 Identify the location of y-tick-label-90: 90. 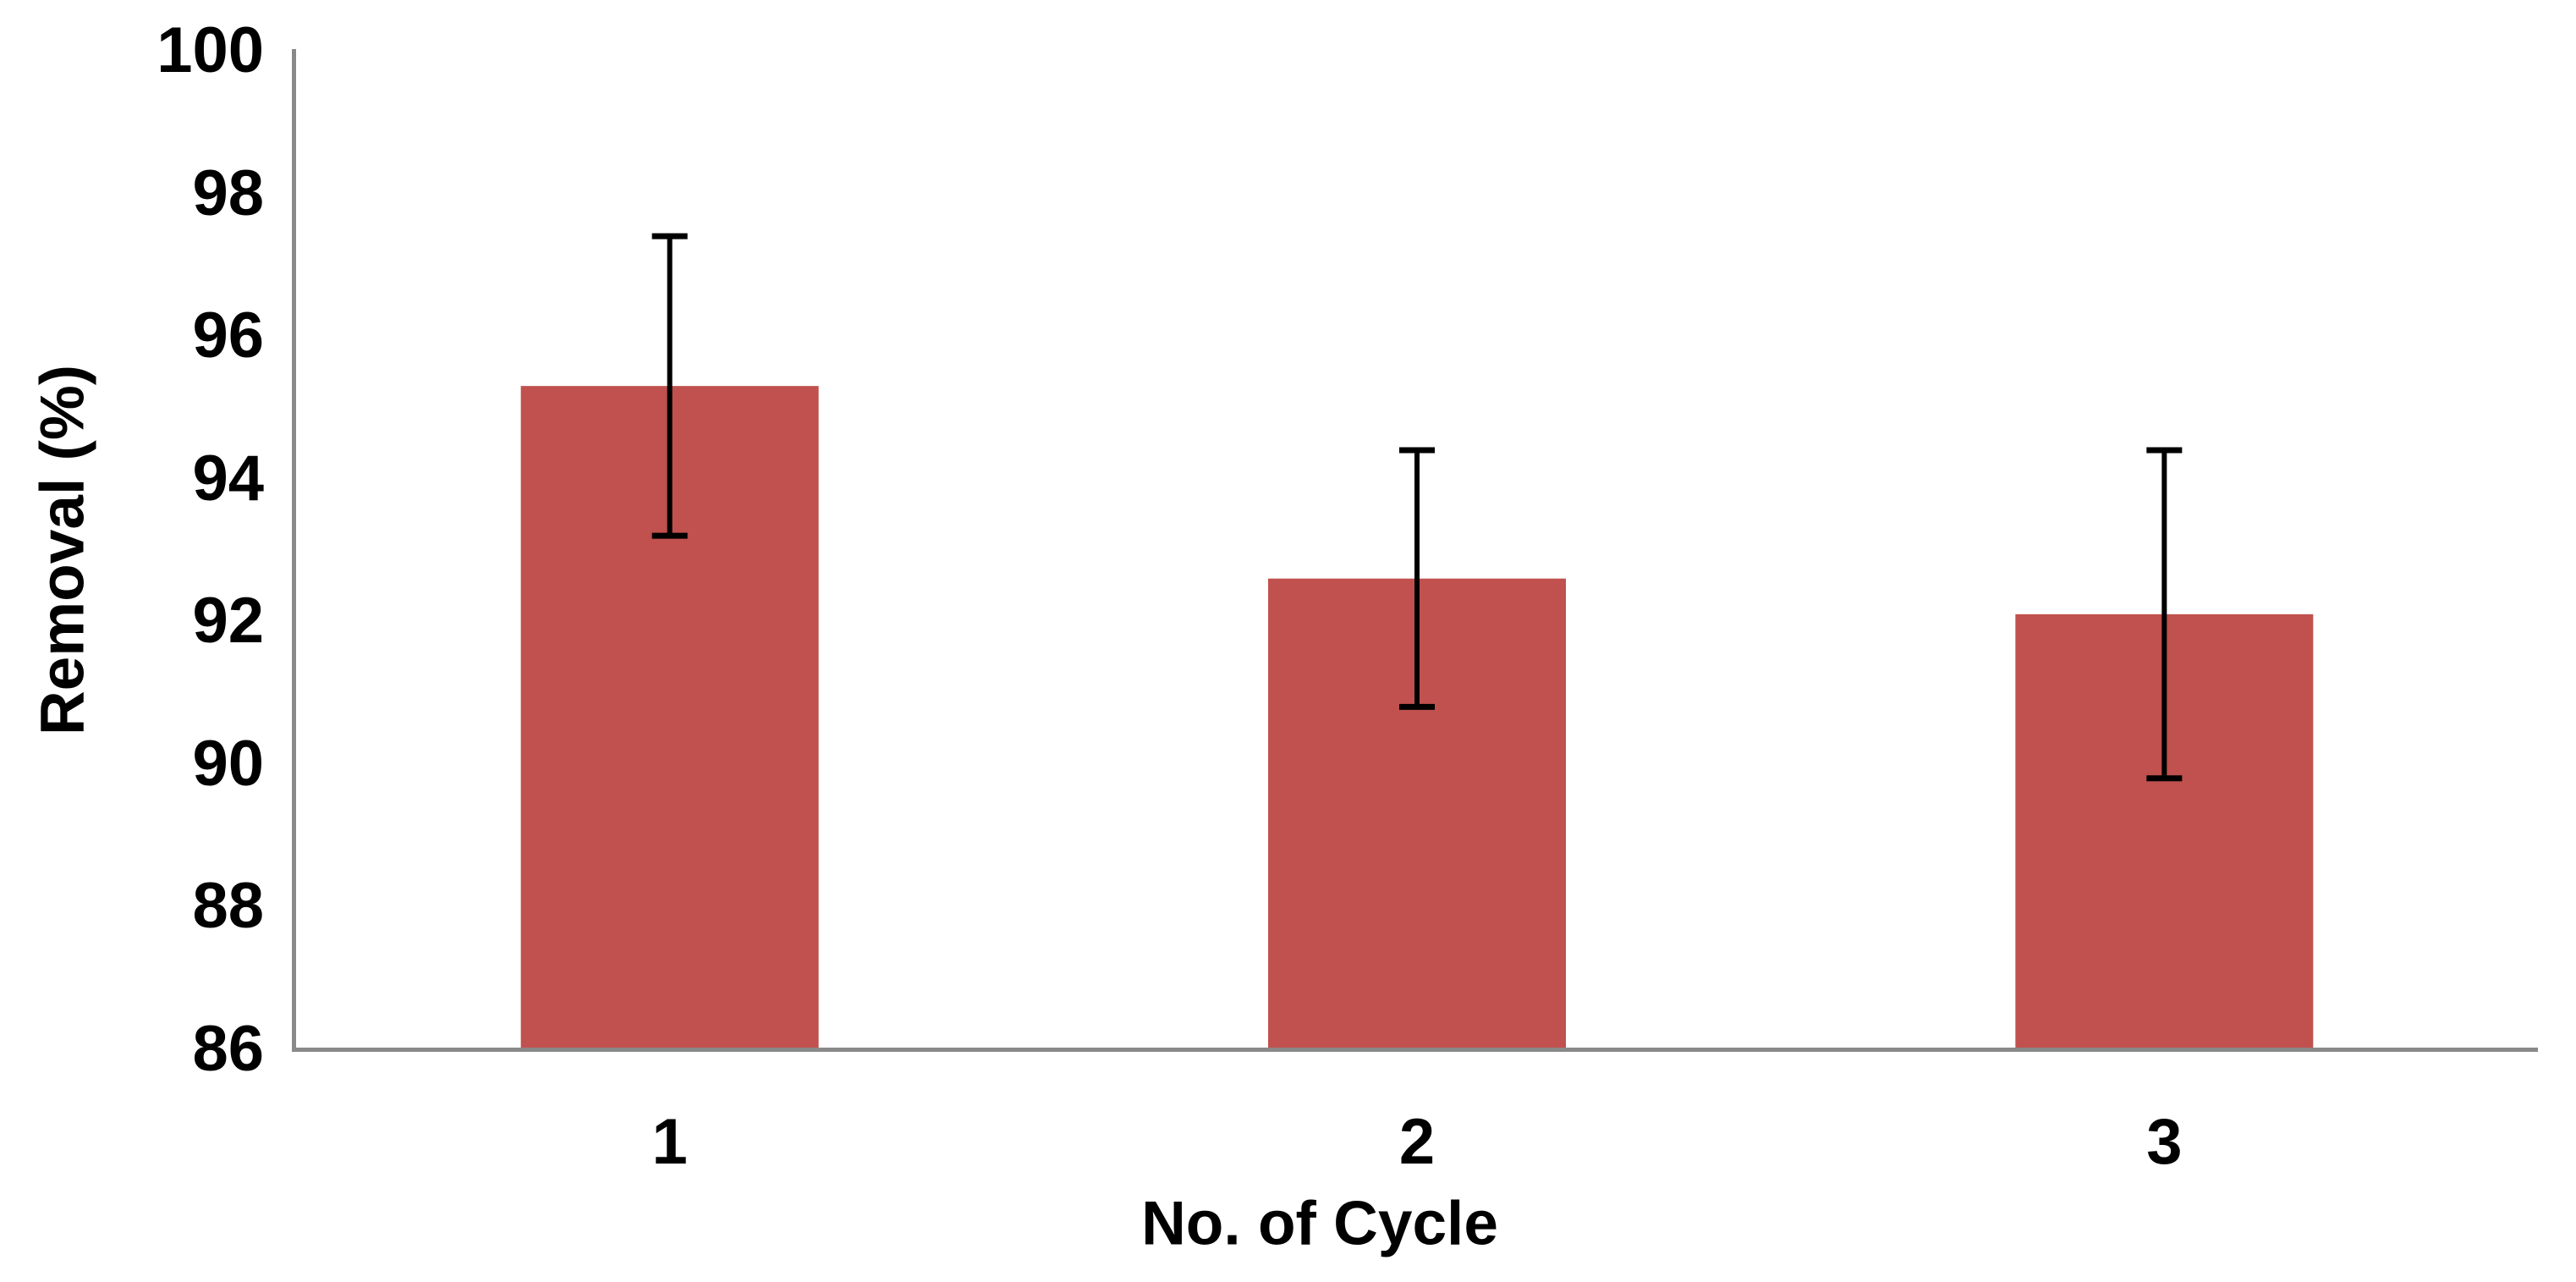
(228, 763).